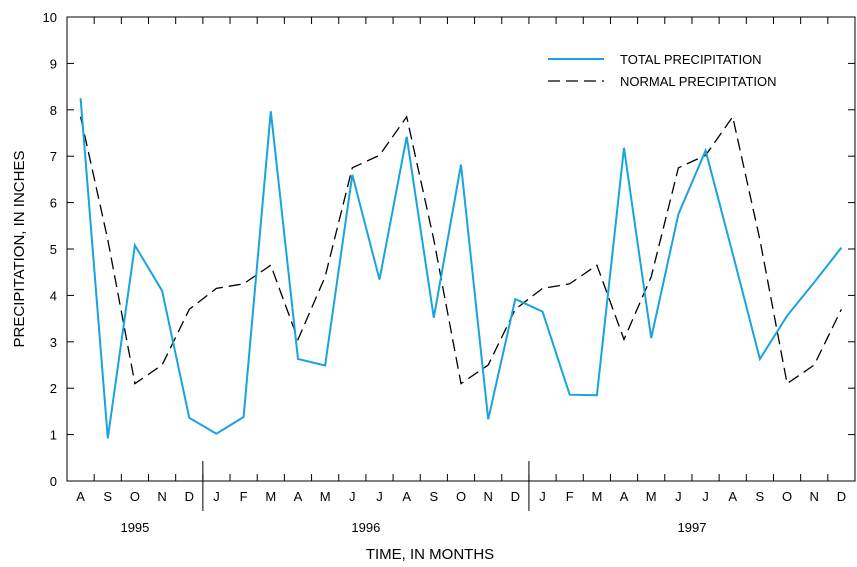  Describe the element at coordinates (134, 527) in the screenshot. I see `year-label: 1995` at that location.